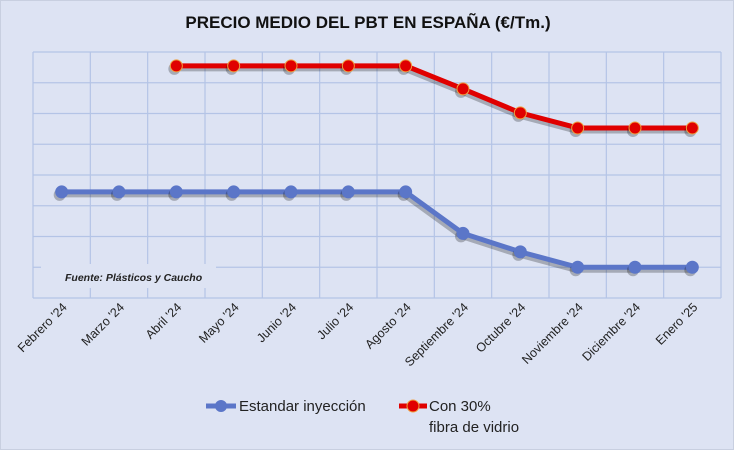  What do you see at coordinates (413, 406) in the screenshot?
I see `legend-marker-fibra` at bounding box center [413, 406].